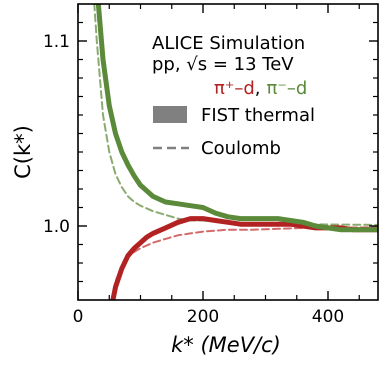 The image size is (380, 366). What do you see at coordinates (287, 88) in the screenshot?
I see `pi-minus-label: π⁻–d` at bounding box center [287, 88].